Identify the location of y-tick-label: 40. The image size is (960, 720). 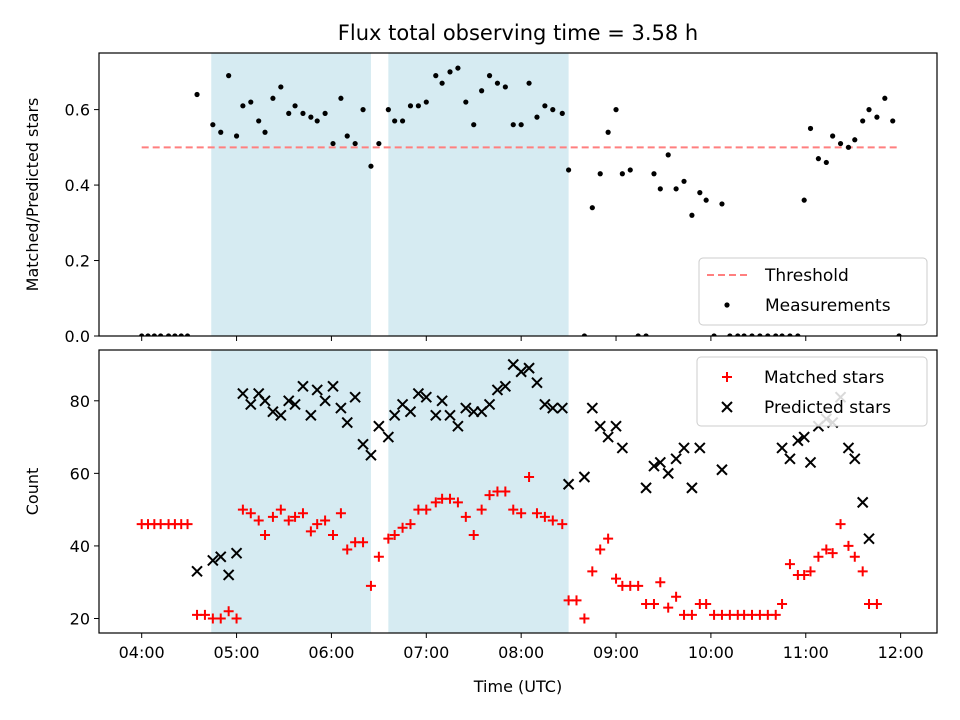
(80, 546).